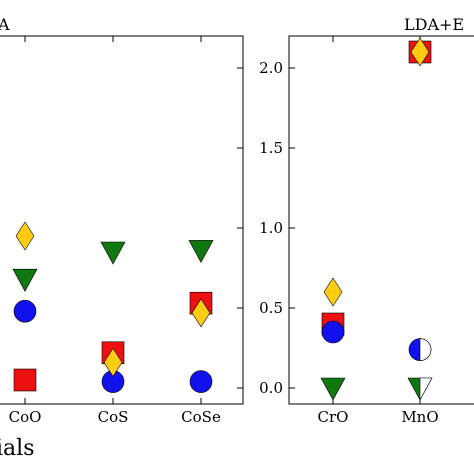 The height and width of the screenshot is (474, 474). I want to click on left-x-axis-label: ials, so click(17, 448).